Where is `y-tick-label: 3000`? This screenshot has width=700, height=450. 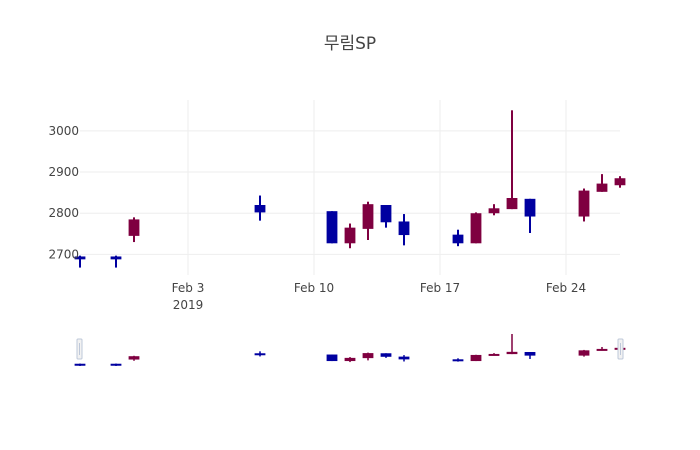 y-tick-label: 3000 is located at coordinates (63, 131).